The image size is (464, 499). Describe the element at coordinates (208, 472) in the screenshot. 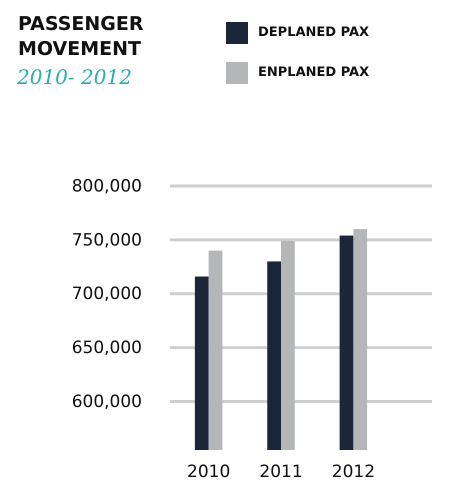

I see `x-tick-label: 2010` at that location.